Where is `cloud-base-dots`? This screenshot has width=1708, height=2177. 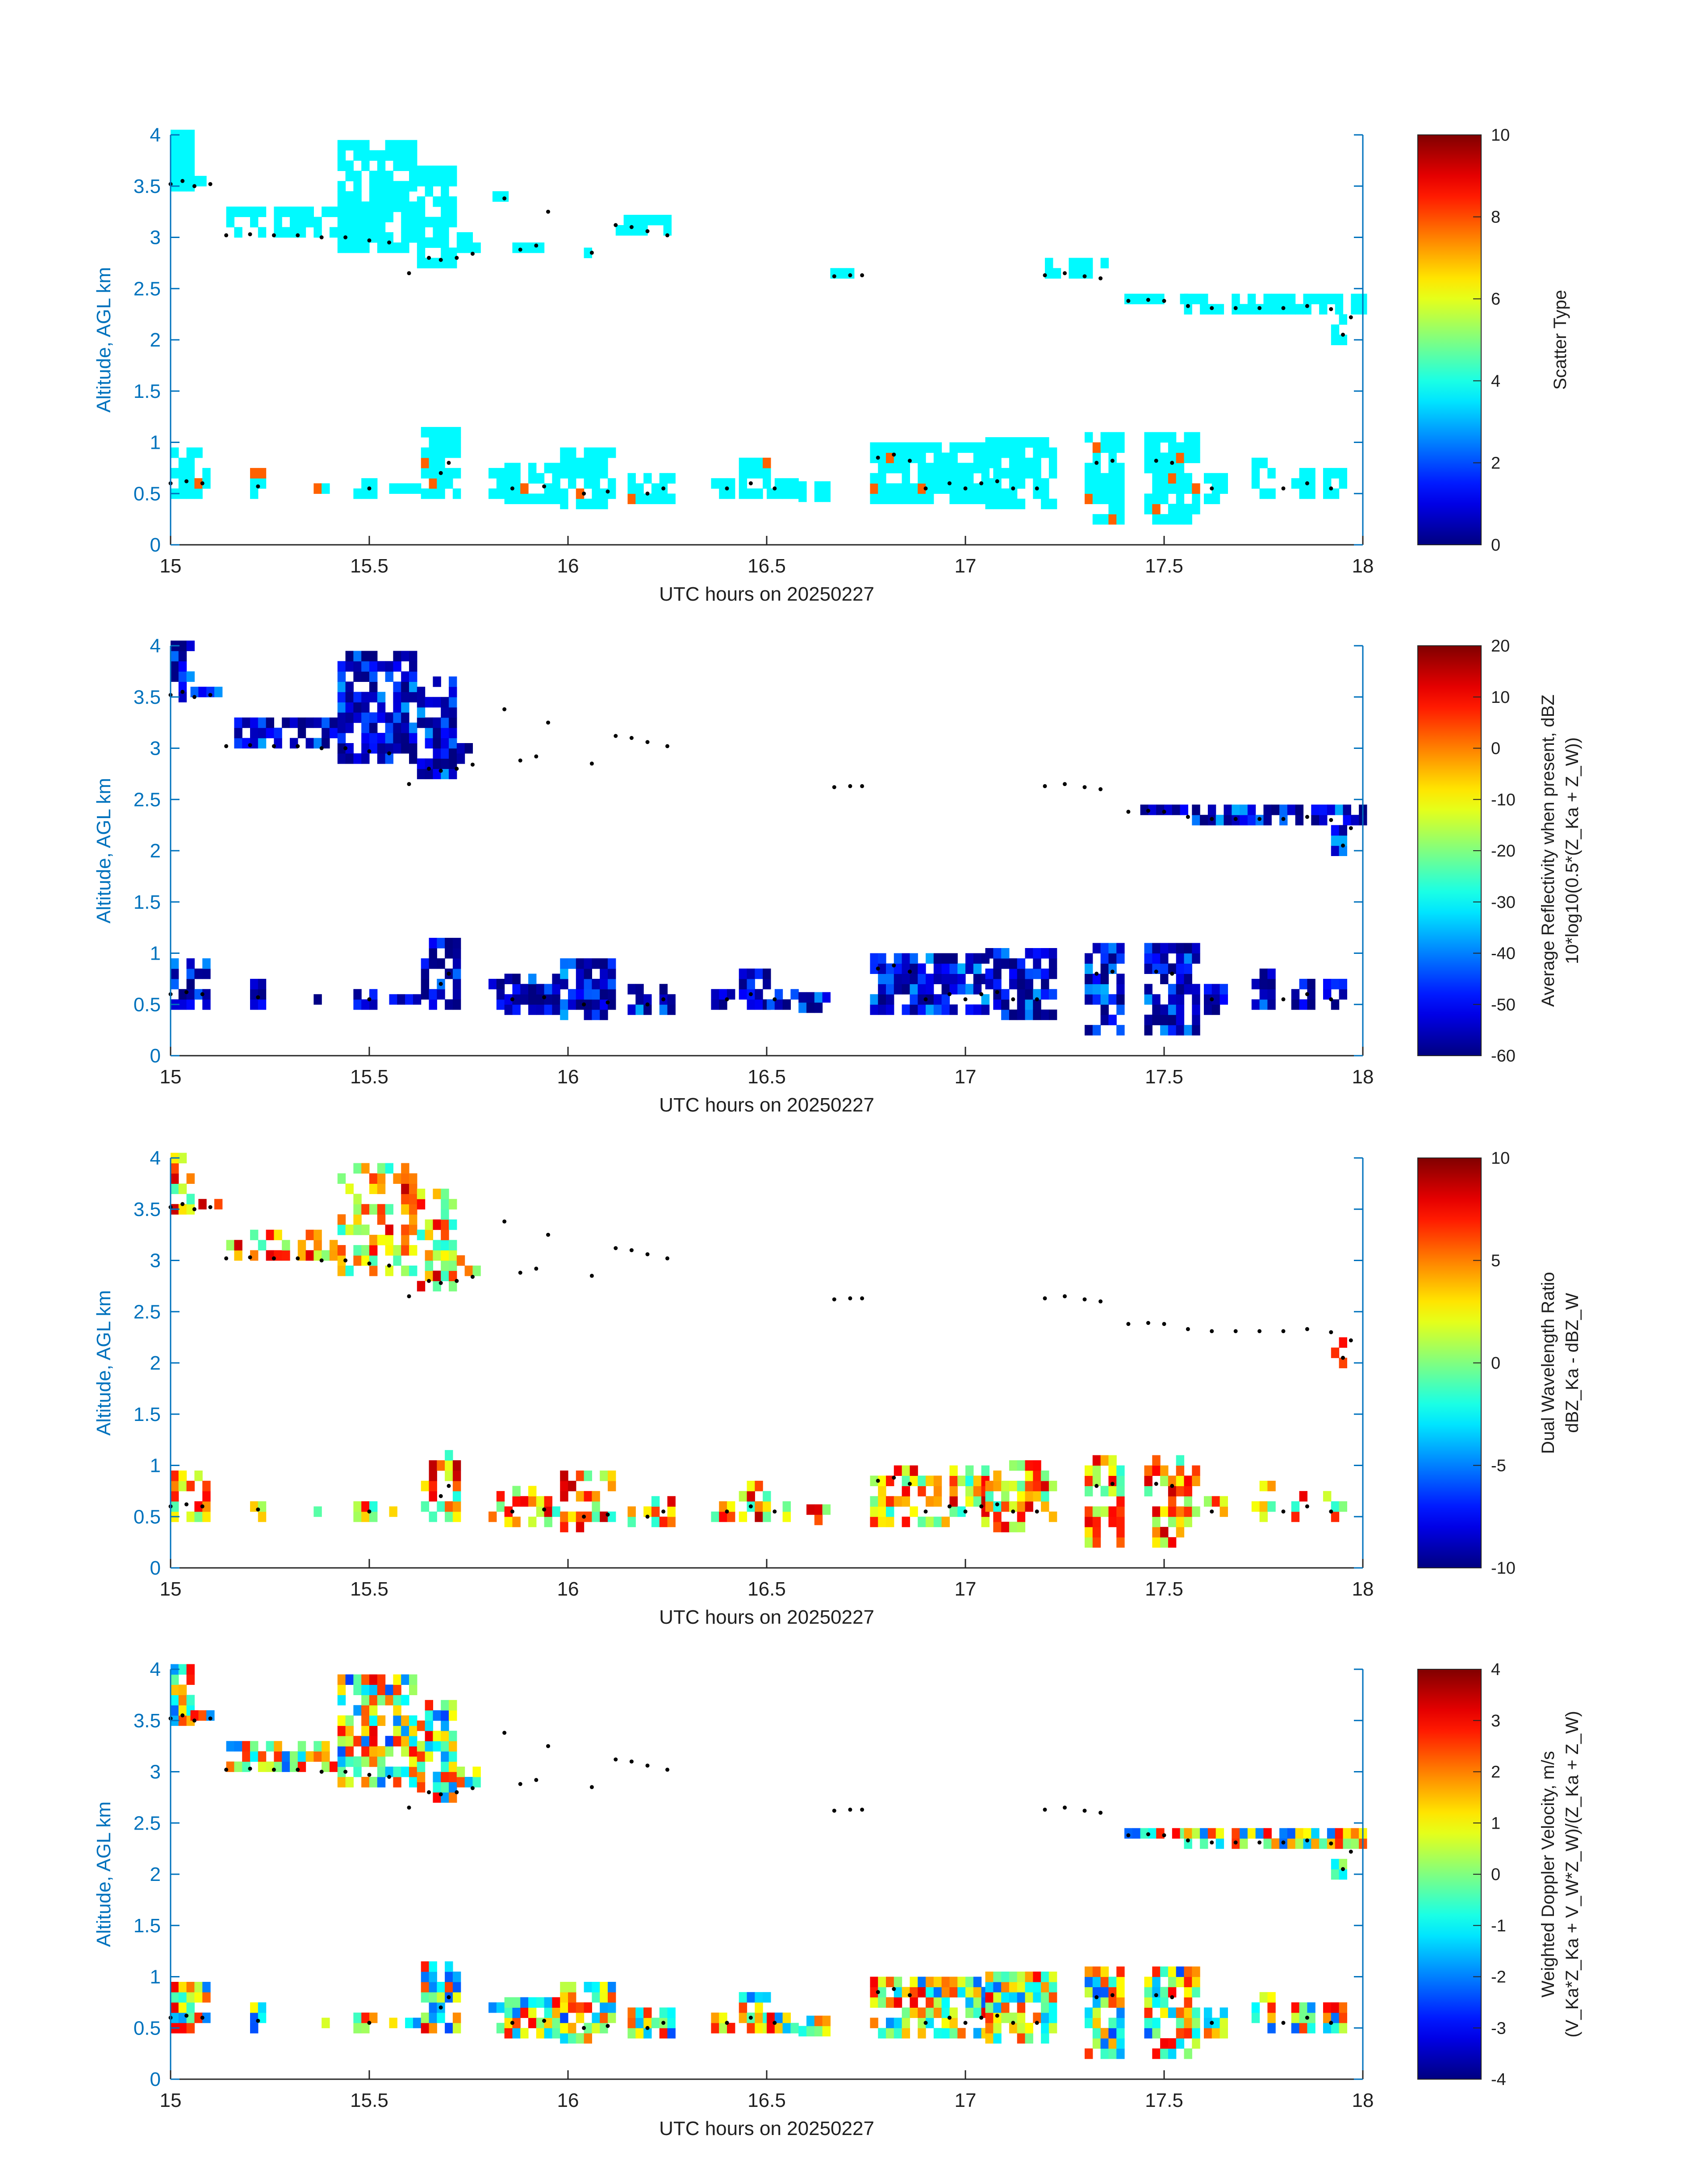
cloud-base-dots is located at coordinates (760, 848).